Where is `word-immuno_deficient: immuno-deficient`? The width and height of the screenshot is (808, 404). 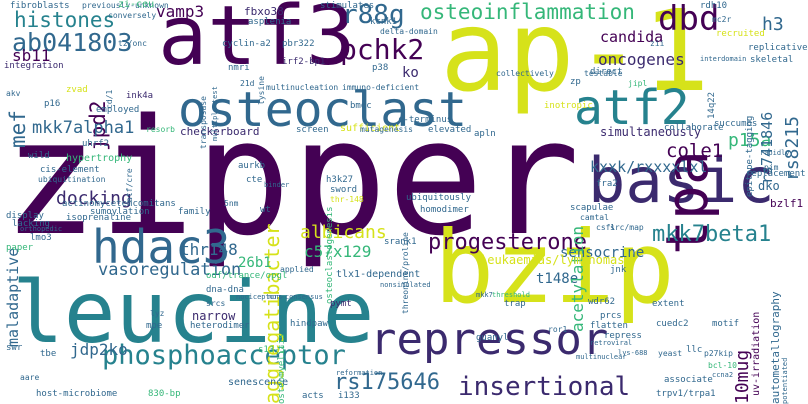
word-immuno_deficient: immuno-deficient is located at coordinates (381, 87).